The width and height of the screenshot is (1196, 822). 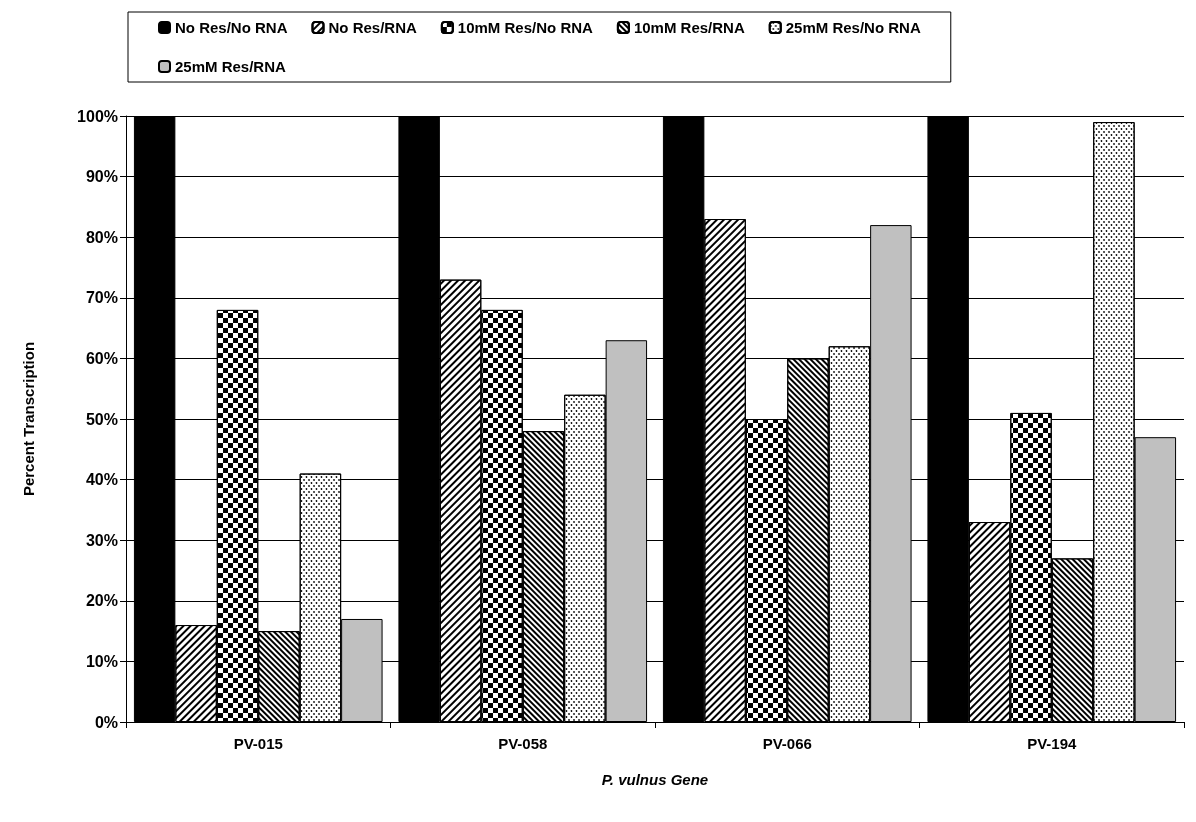 What do you see at coordinates (787, 743) in the screenshot?
I see `x-tick-label: PV-066` at bounding box center [787, 743].